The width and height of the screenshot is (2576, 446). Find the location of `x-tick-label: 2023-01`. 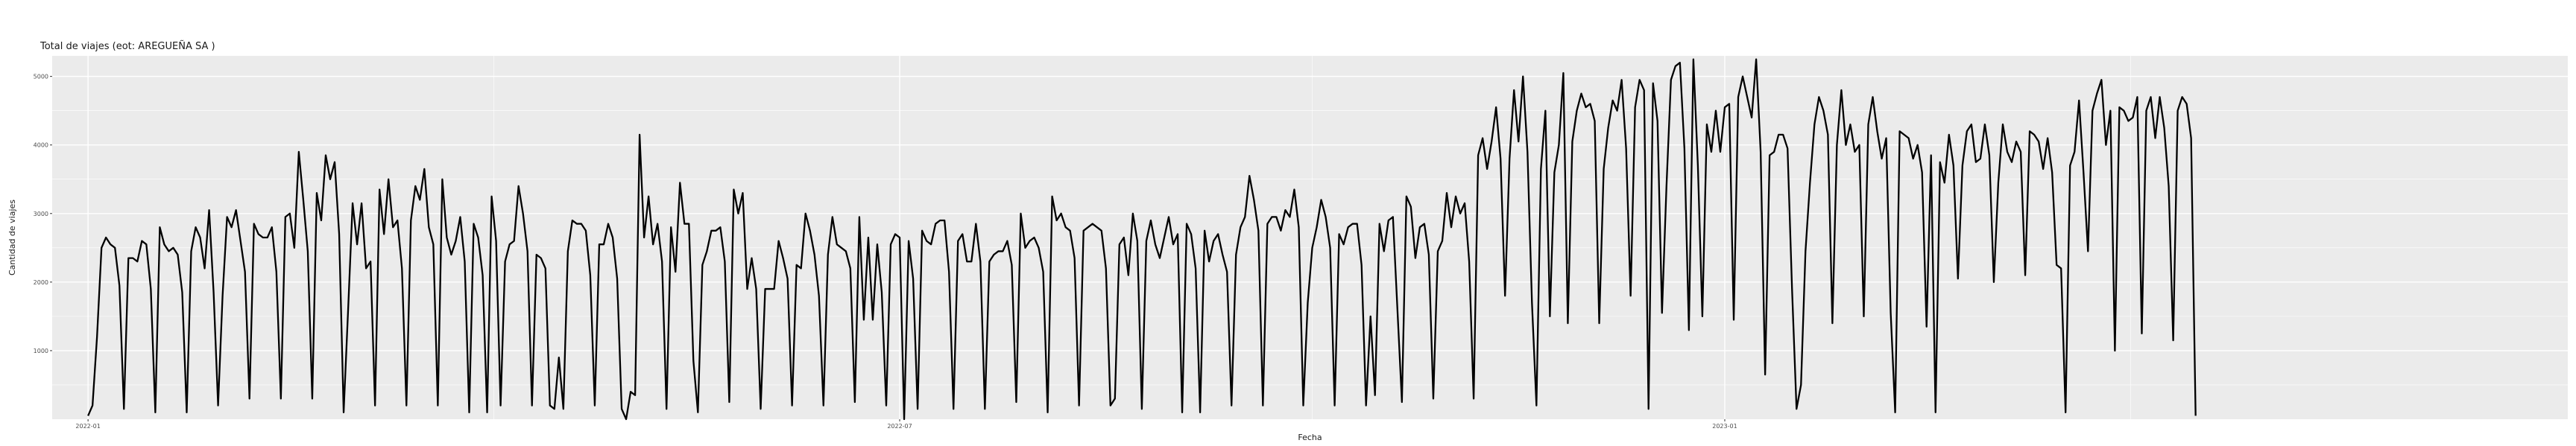

x-tick-label: 2023-01 is located at coordinates (1725, 426).